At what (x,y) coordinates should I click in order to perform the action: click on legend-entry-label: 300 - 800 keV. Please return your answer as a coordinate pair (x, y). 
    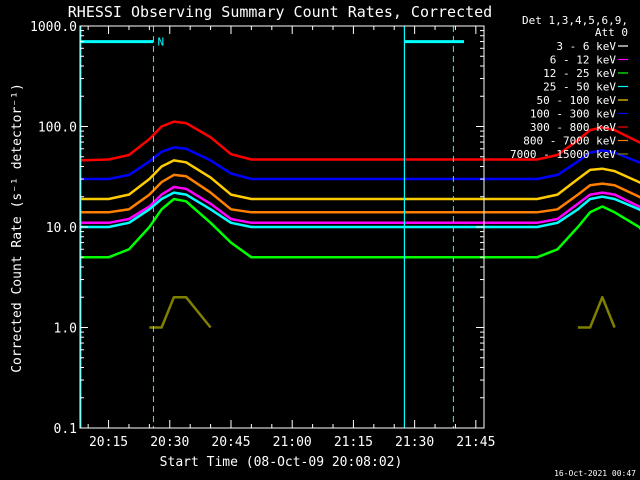
    Looking at the image, I should click on (573, 127).